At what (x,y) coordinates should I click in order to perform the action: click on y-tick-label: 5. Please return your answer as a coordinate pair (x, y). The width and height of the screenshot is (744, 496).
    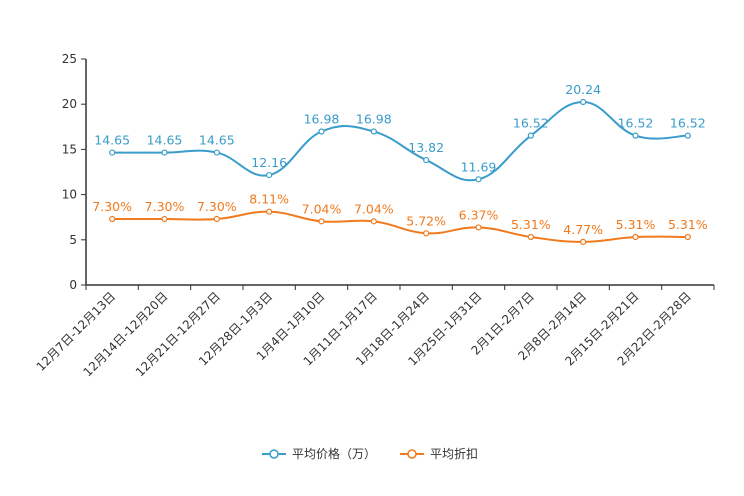
    Looking at the image, I should click on (73, 240).